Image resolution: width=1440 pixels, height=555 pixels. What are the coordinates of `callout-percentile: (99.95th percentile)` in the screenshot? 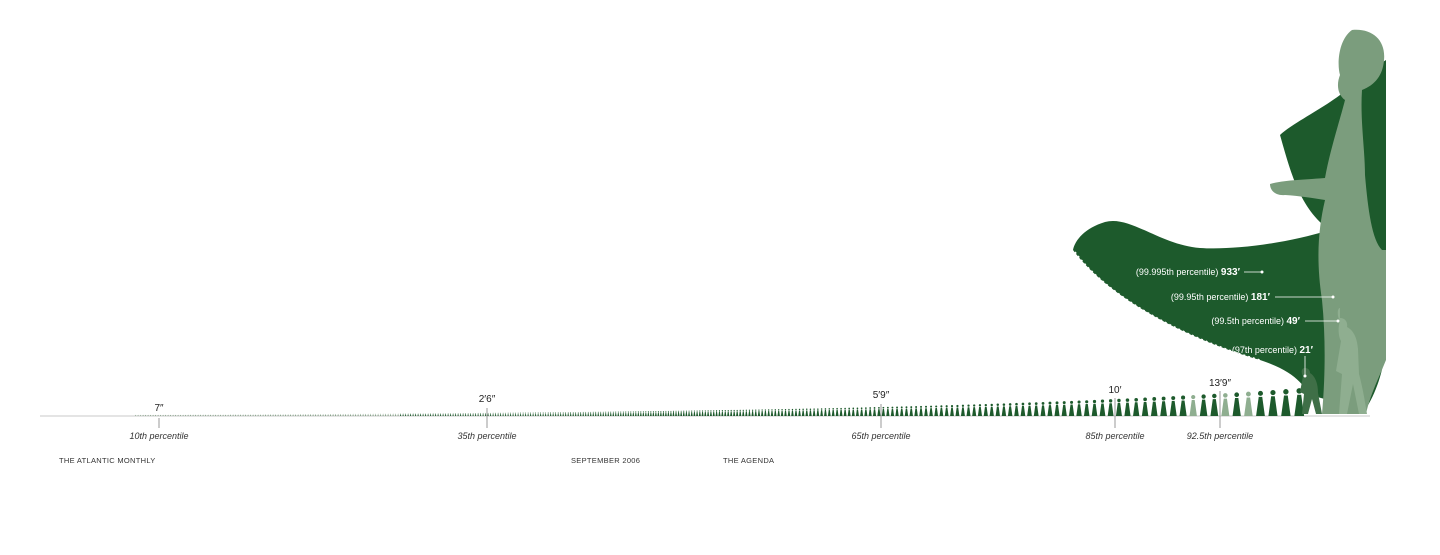 It's located at (1210, 297).